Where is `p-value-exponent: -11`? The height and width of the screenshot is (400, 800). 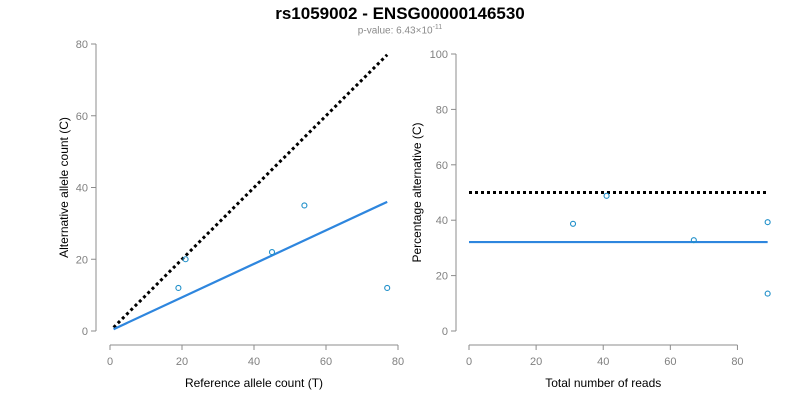
p-value-exponent: -11 is located at coordinates (437, 27).